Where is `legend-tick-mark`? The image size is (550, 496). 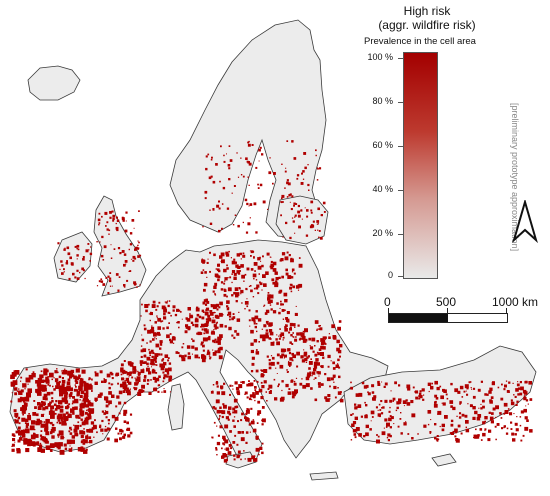
legend-tick-mark is located at coordinates (400, 58).